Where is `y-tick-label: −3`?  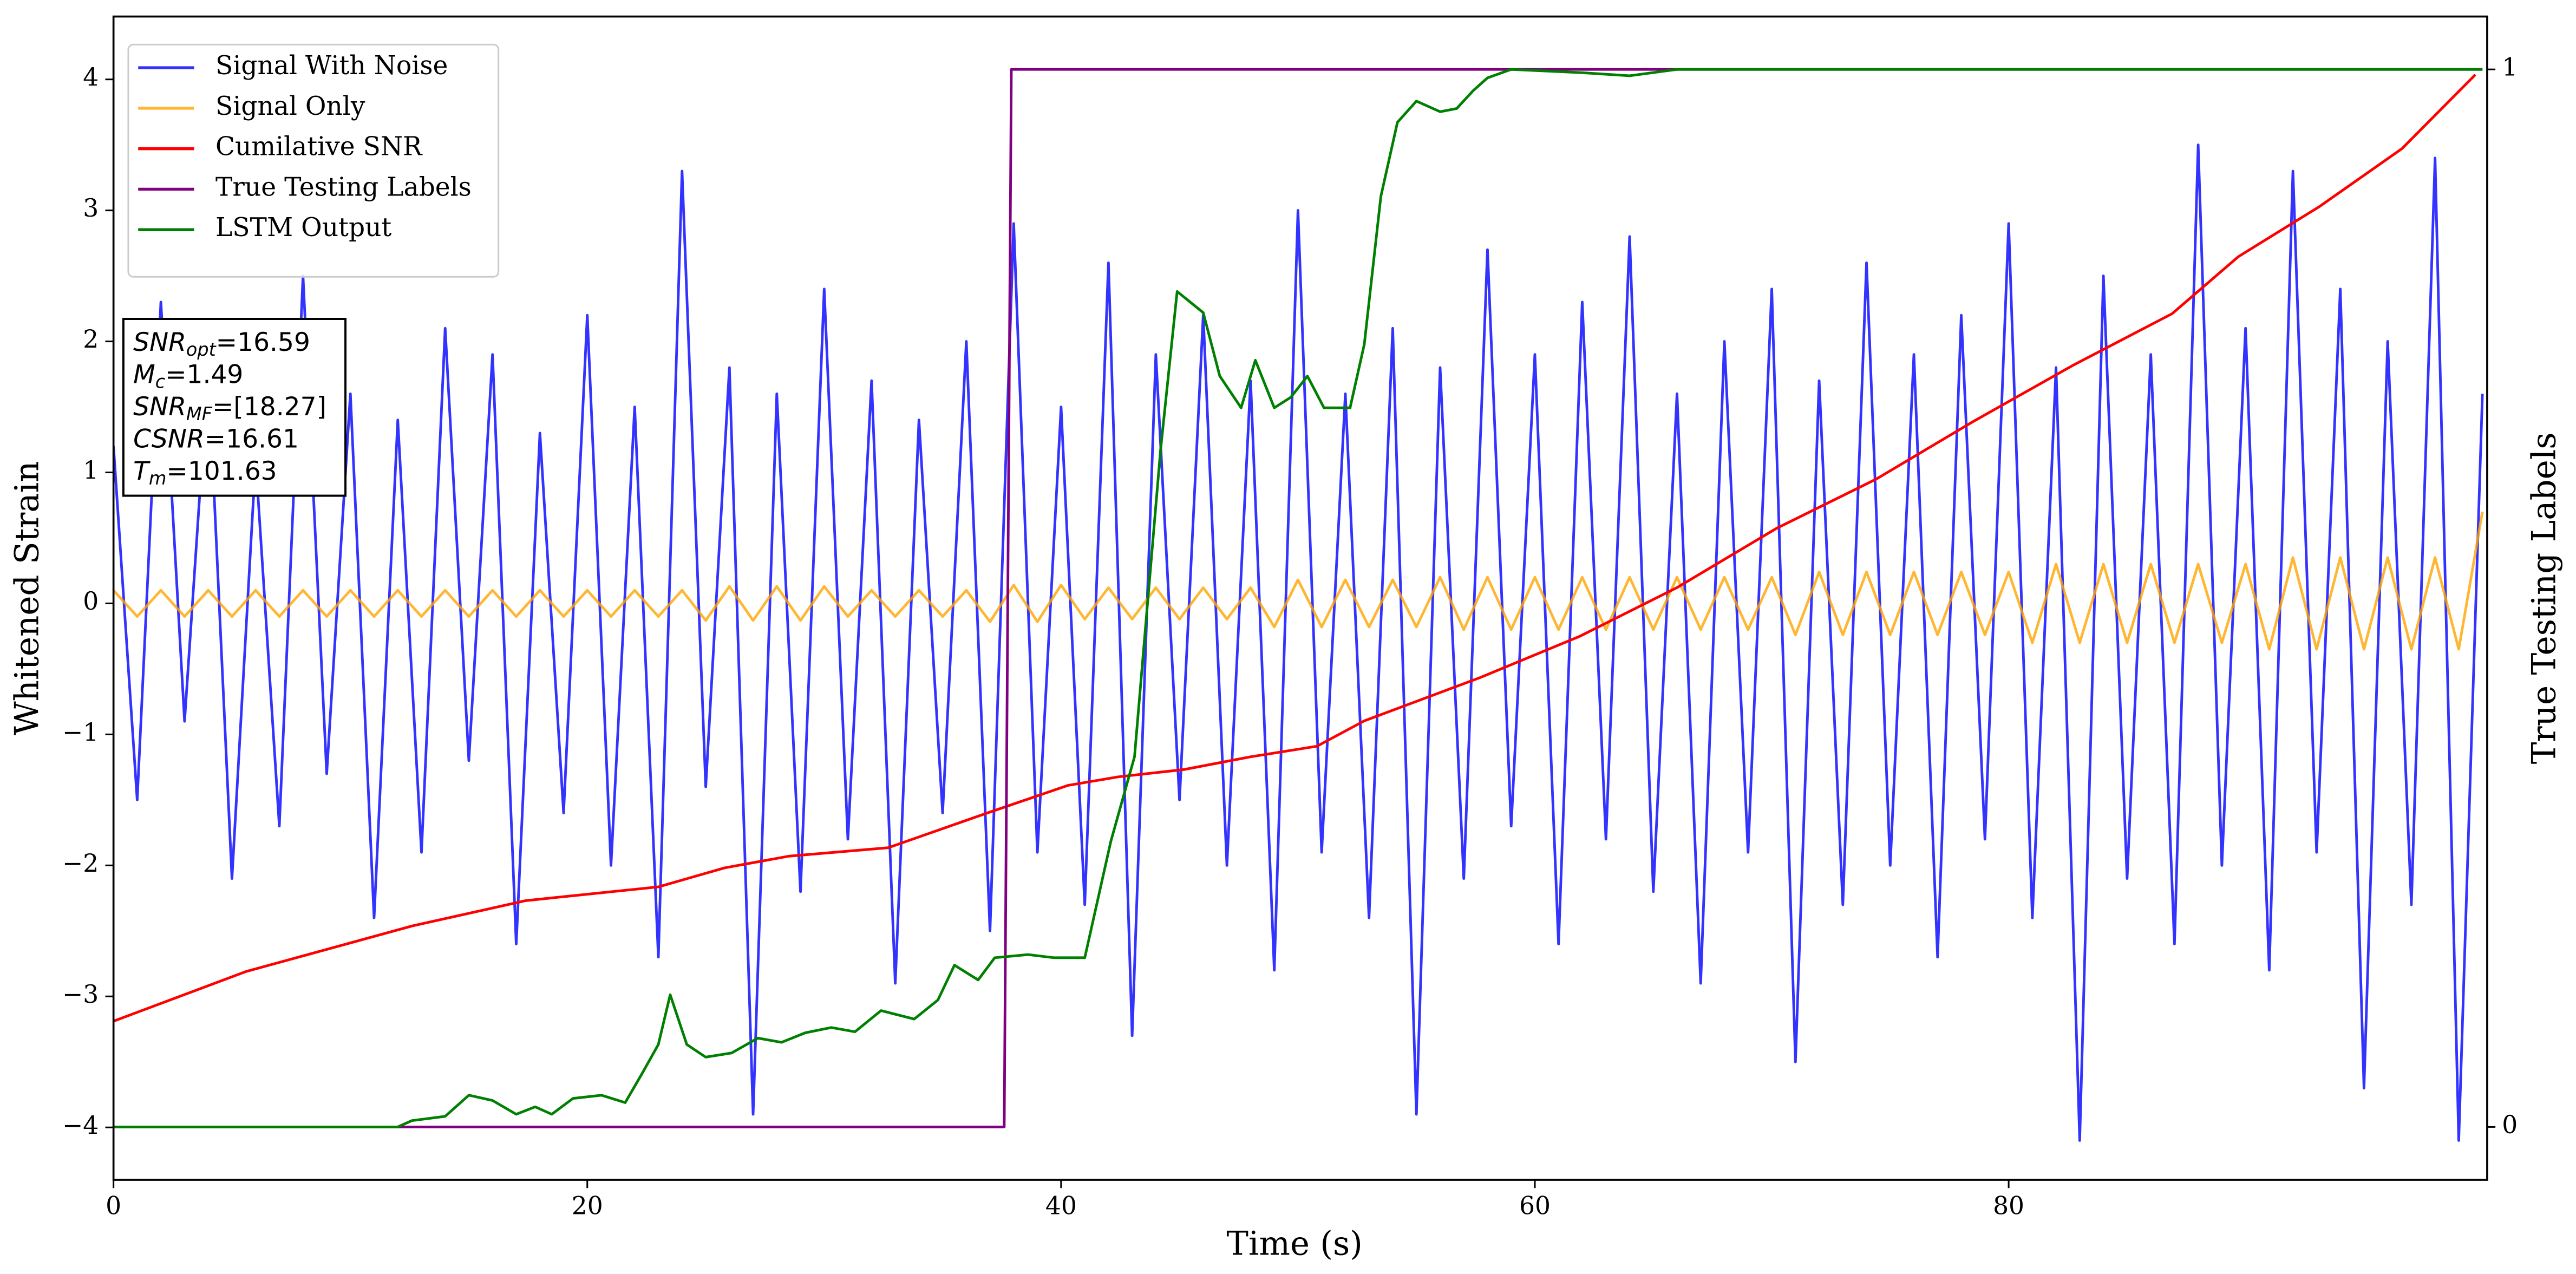 y-tick-label: −3 is located at coordinates (80, 994).